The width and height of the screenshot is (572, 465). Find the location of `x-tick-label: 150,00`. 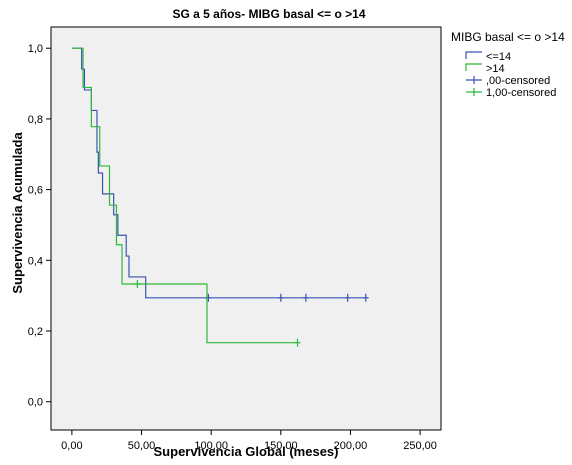

x-tick-label: 150,00 is located at coordinates (281, 446).